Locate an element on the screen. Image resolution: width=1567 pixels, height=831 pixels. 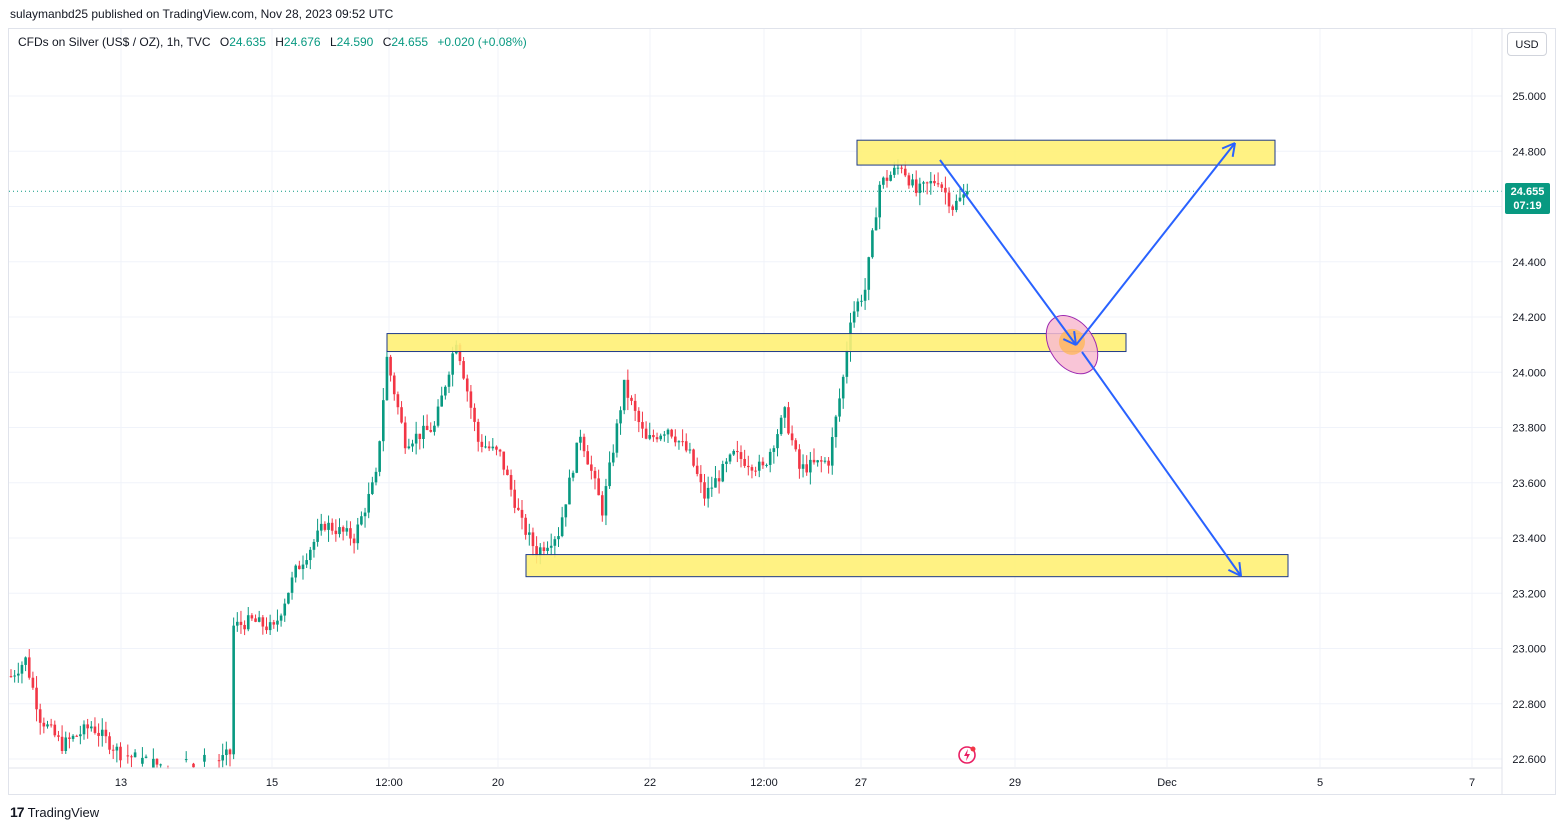
resistance-zone is located at coordinates (1066, 152).